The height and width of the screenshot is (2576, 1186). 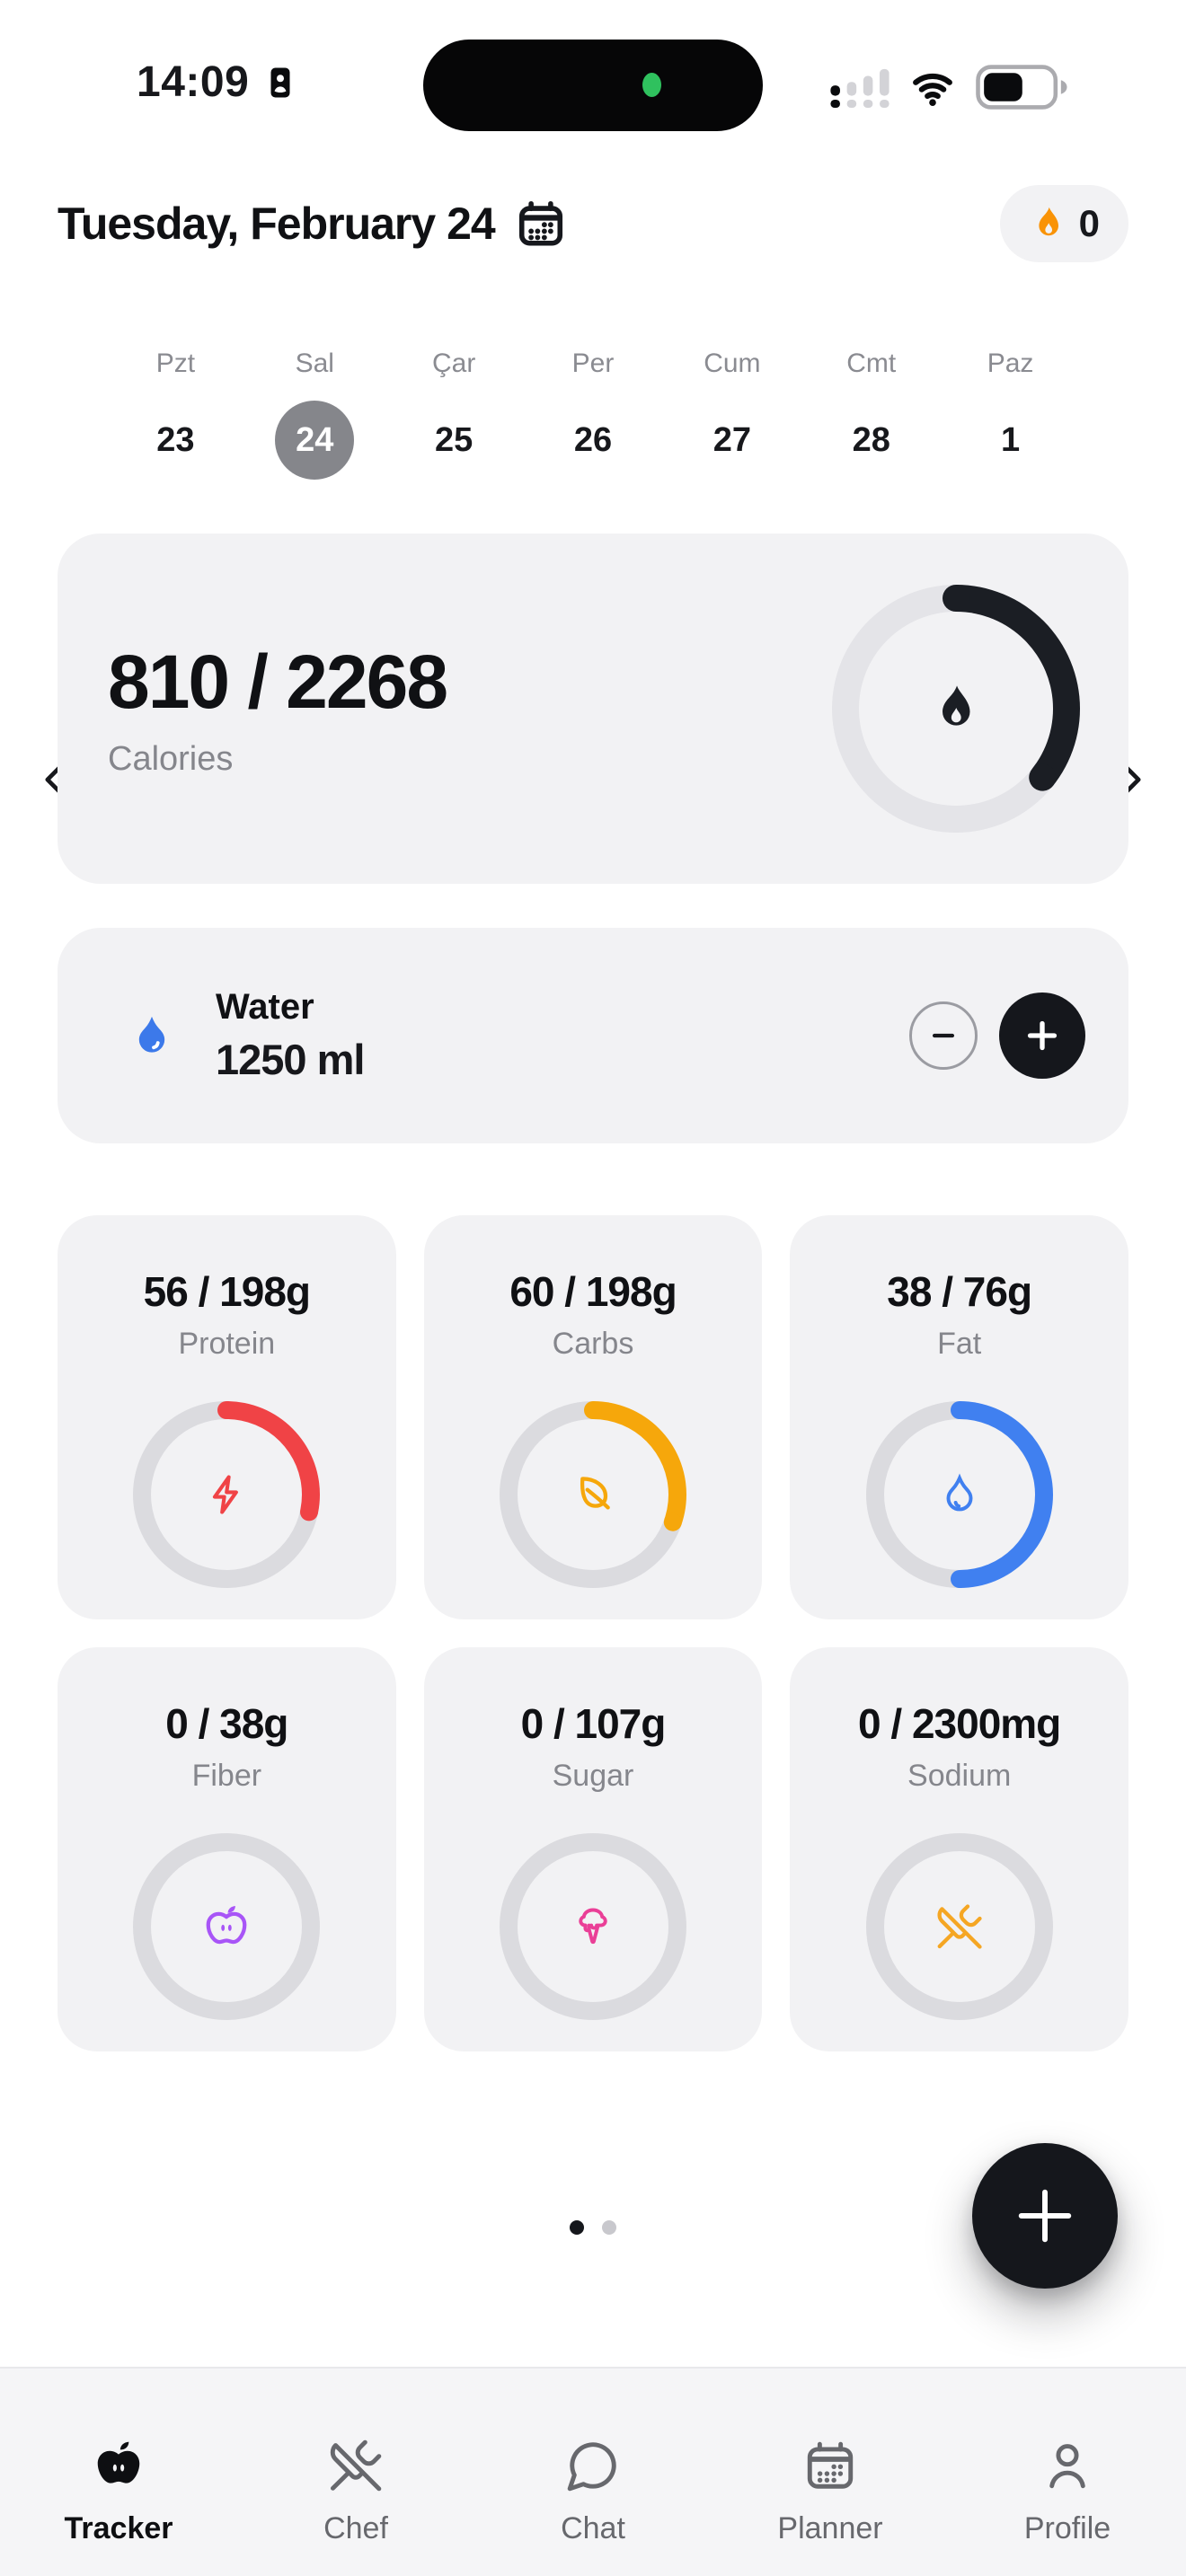 What do you see at coordinates (871, 403) in the screenshot?
I see `day-cell-cmt: Cmt 28` at bounding box center [871, 403].